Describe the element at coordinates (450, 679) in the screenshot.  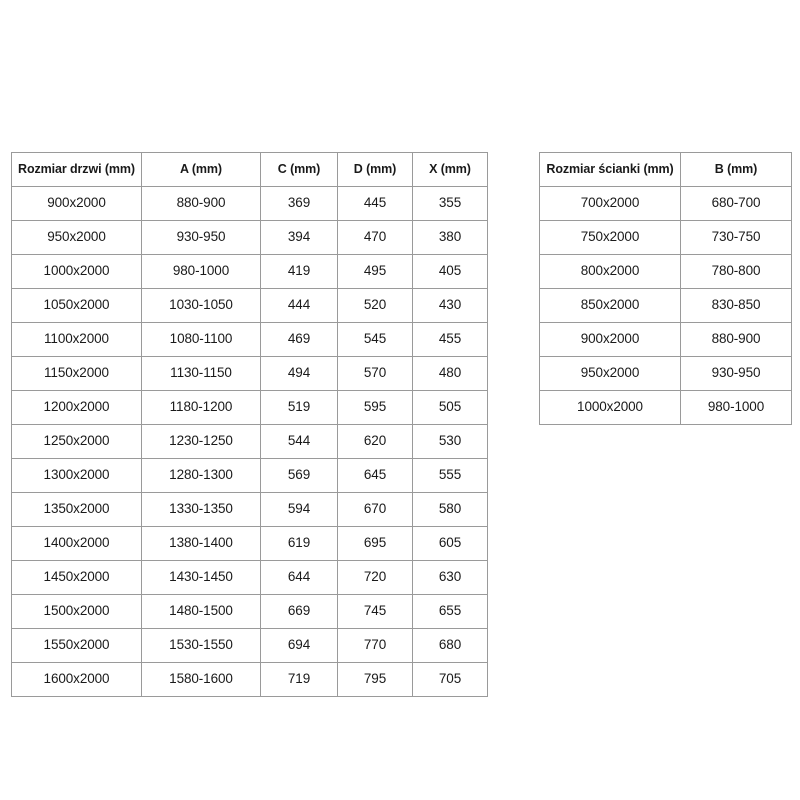
I see `cell-x: 705` at that location.